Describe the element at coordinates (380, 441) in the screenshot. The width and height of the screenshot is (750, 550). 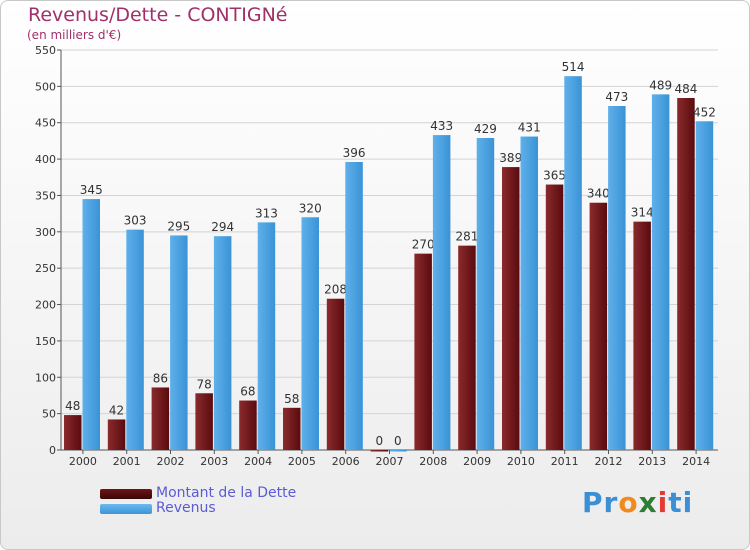
I see `data-label-dette: 0` at that location.